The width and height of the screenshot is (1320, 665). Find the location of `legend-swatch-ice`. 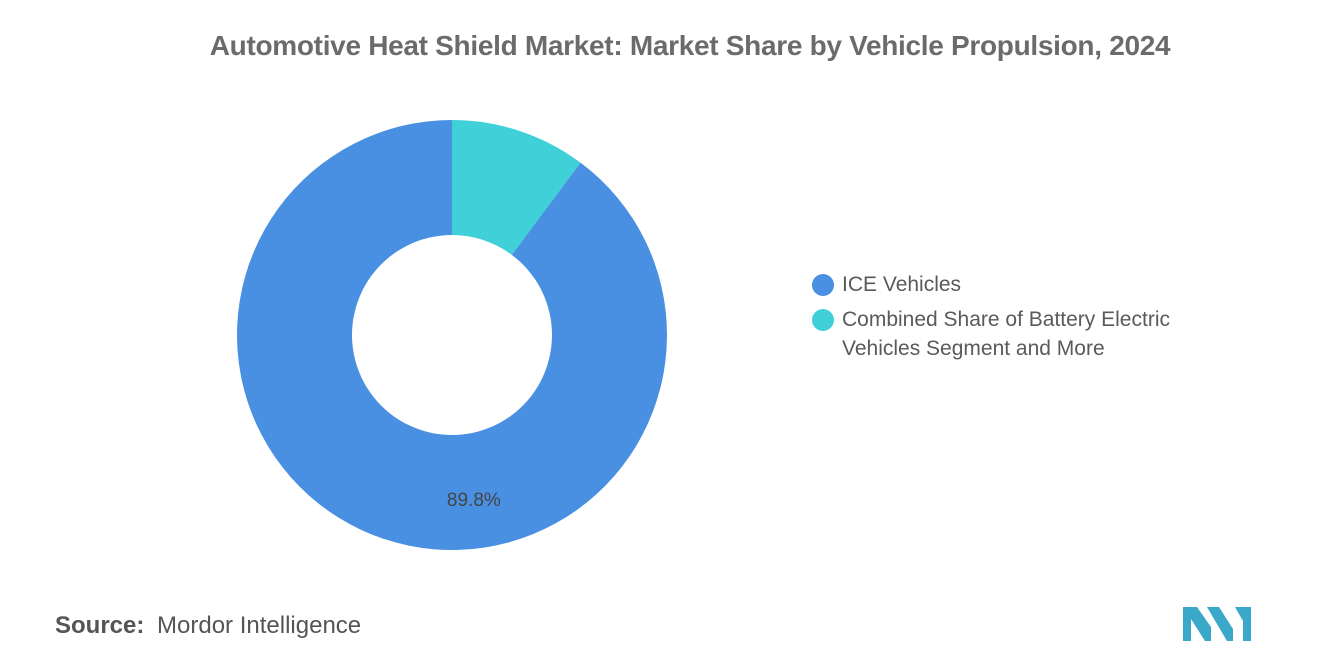

legend-swatch-ice is located at coordinates (823, 285).